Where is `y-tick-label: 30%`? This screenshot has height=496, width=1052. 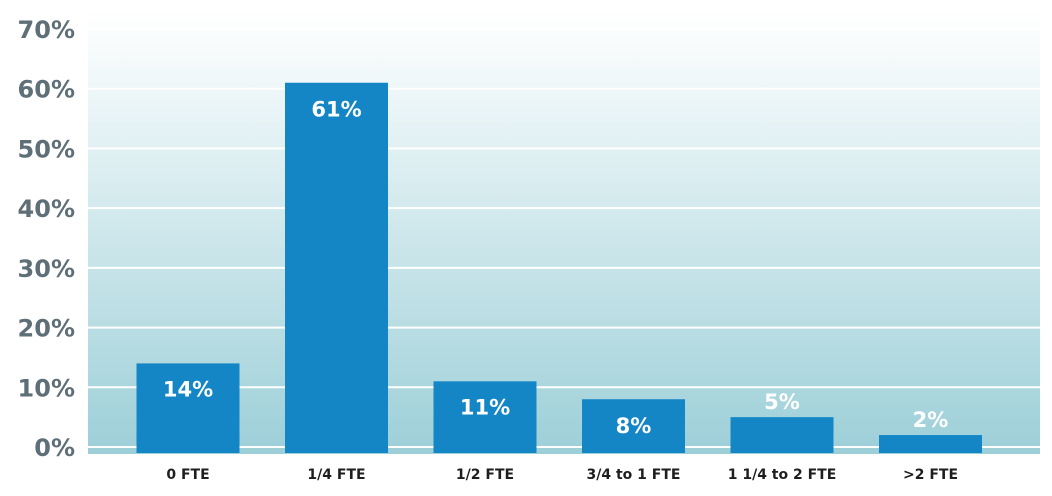
y-tick-label: 30% is located at coordinates (46, 269).